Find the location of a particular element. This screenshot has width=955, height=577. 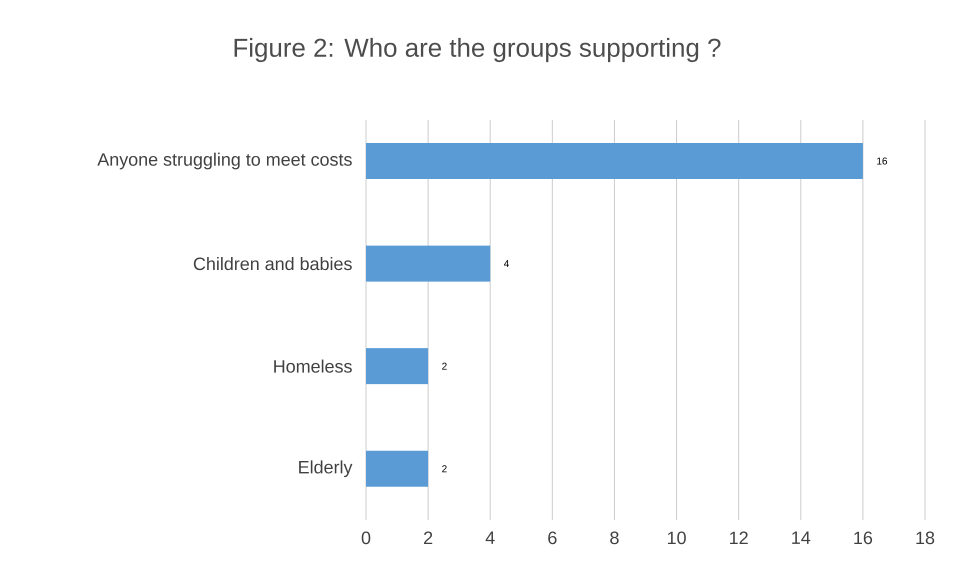

x-tick-label: 2 is located at coordinates (428, 538).